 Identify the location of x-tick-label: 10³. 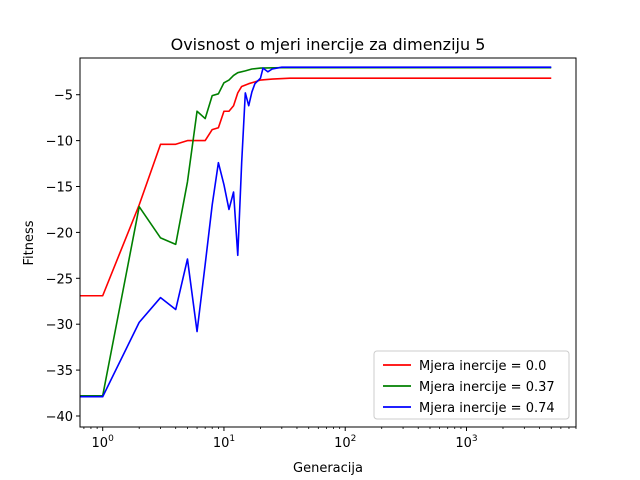
(466, 442).